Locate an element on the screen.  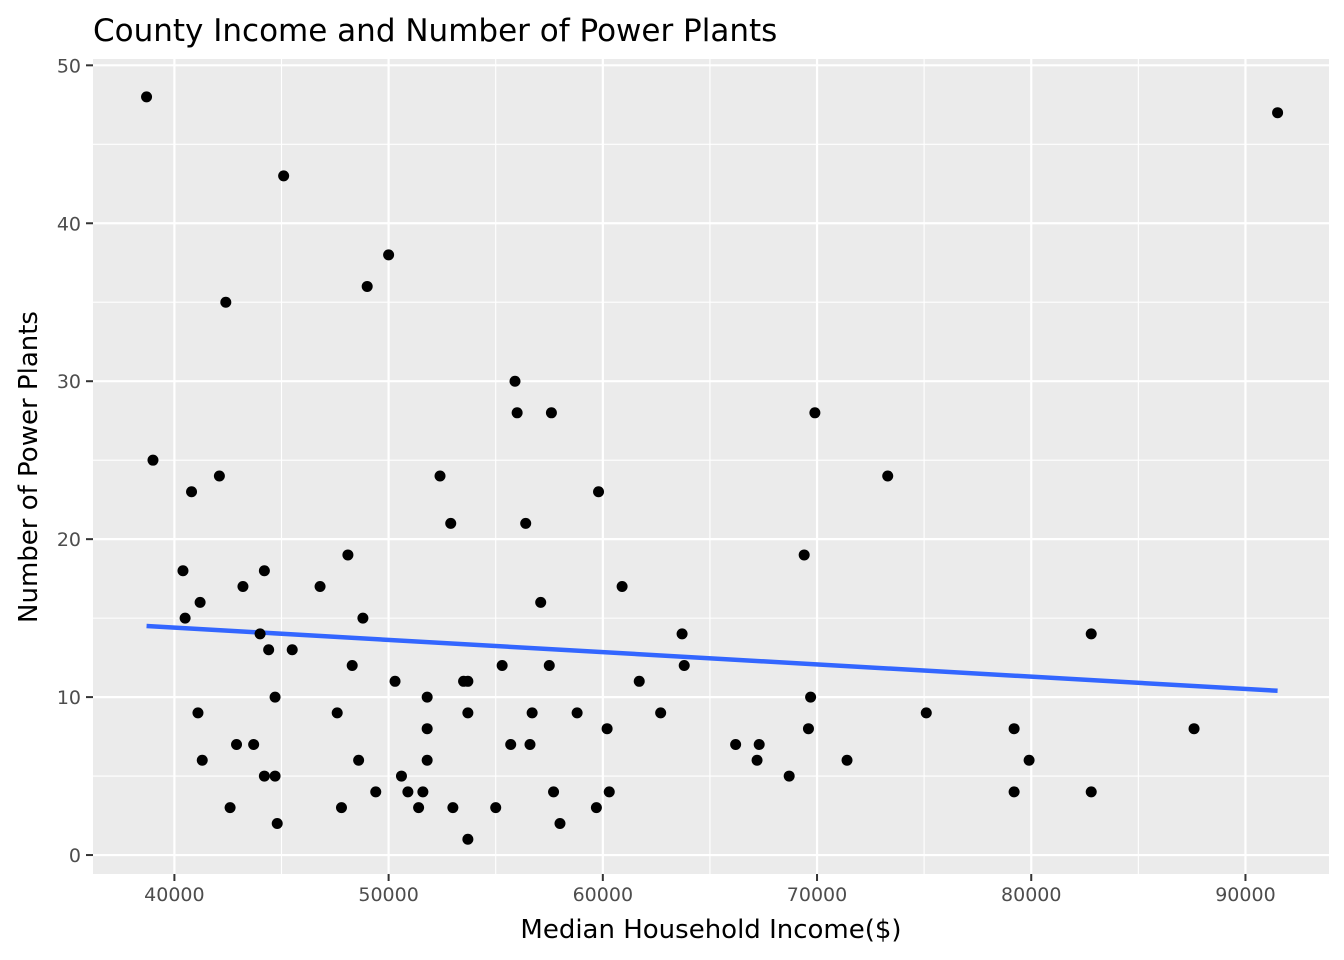
x-tick-label: 70000 is located at coordinates (817, 895).